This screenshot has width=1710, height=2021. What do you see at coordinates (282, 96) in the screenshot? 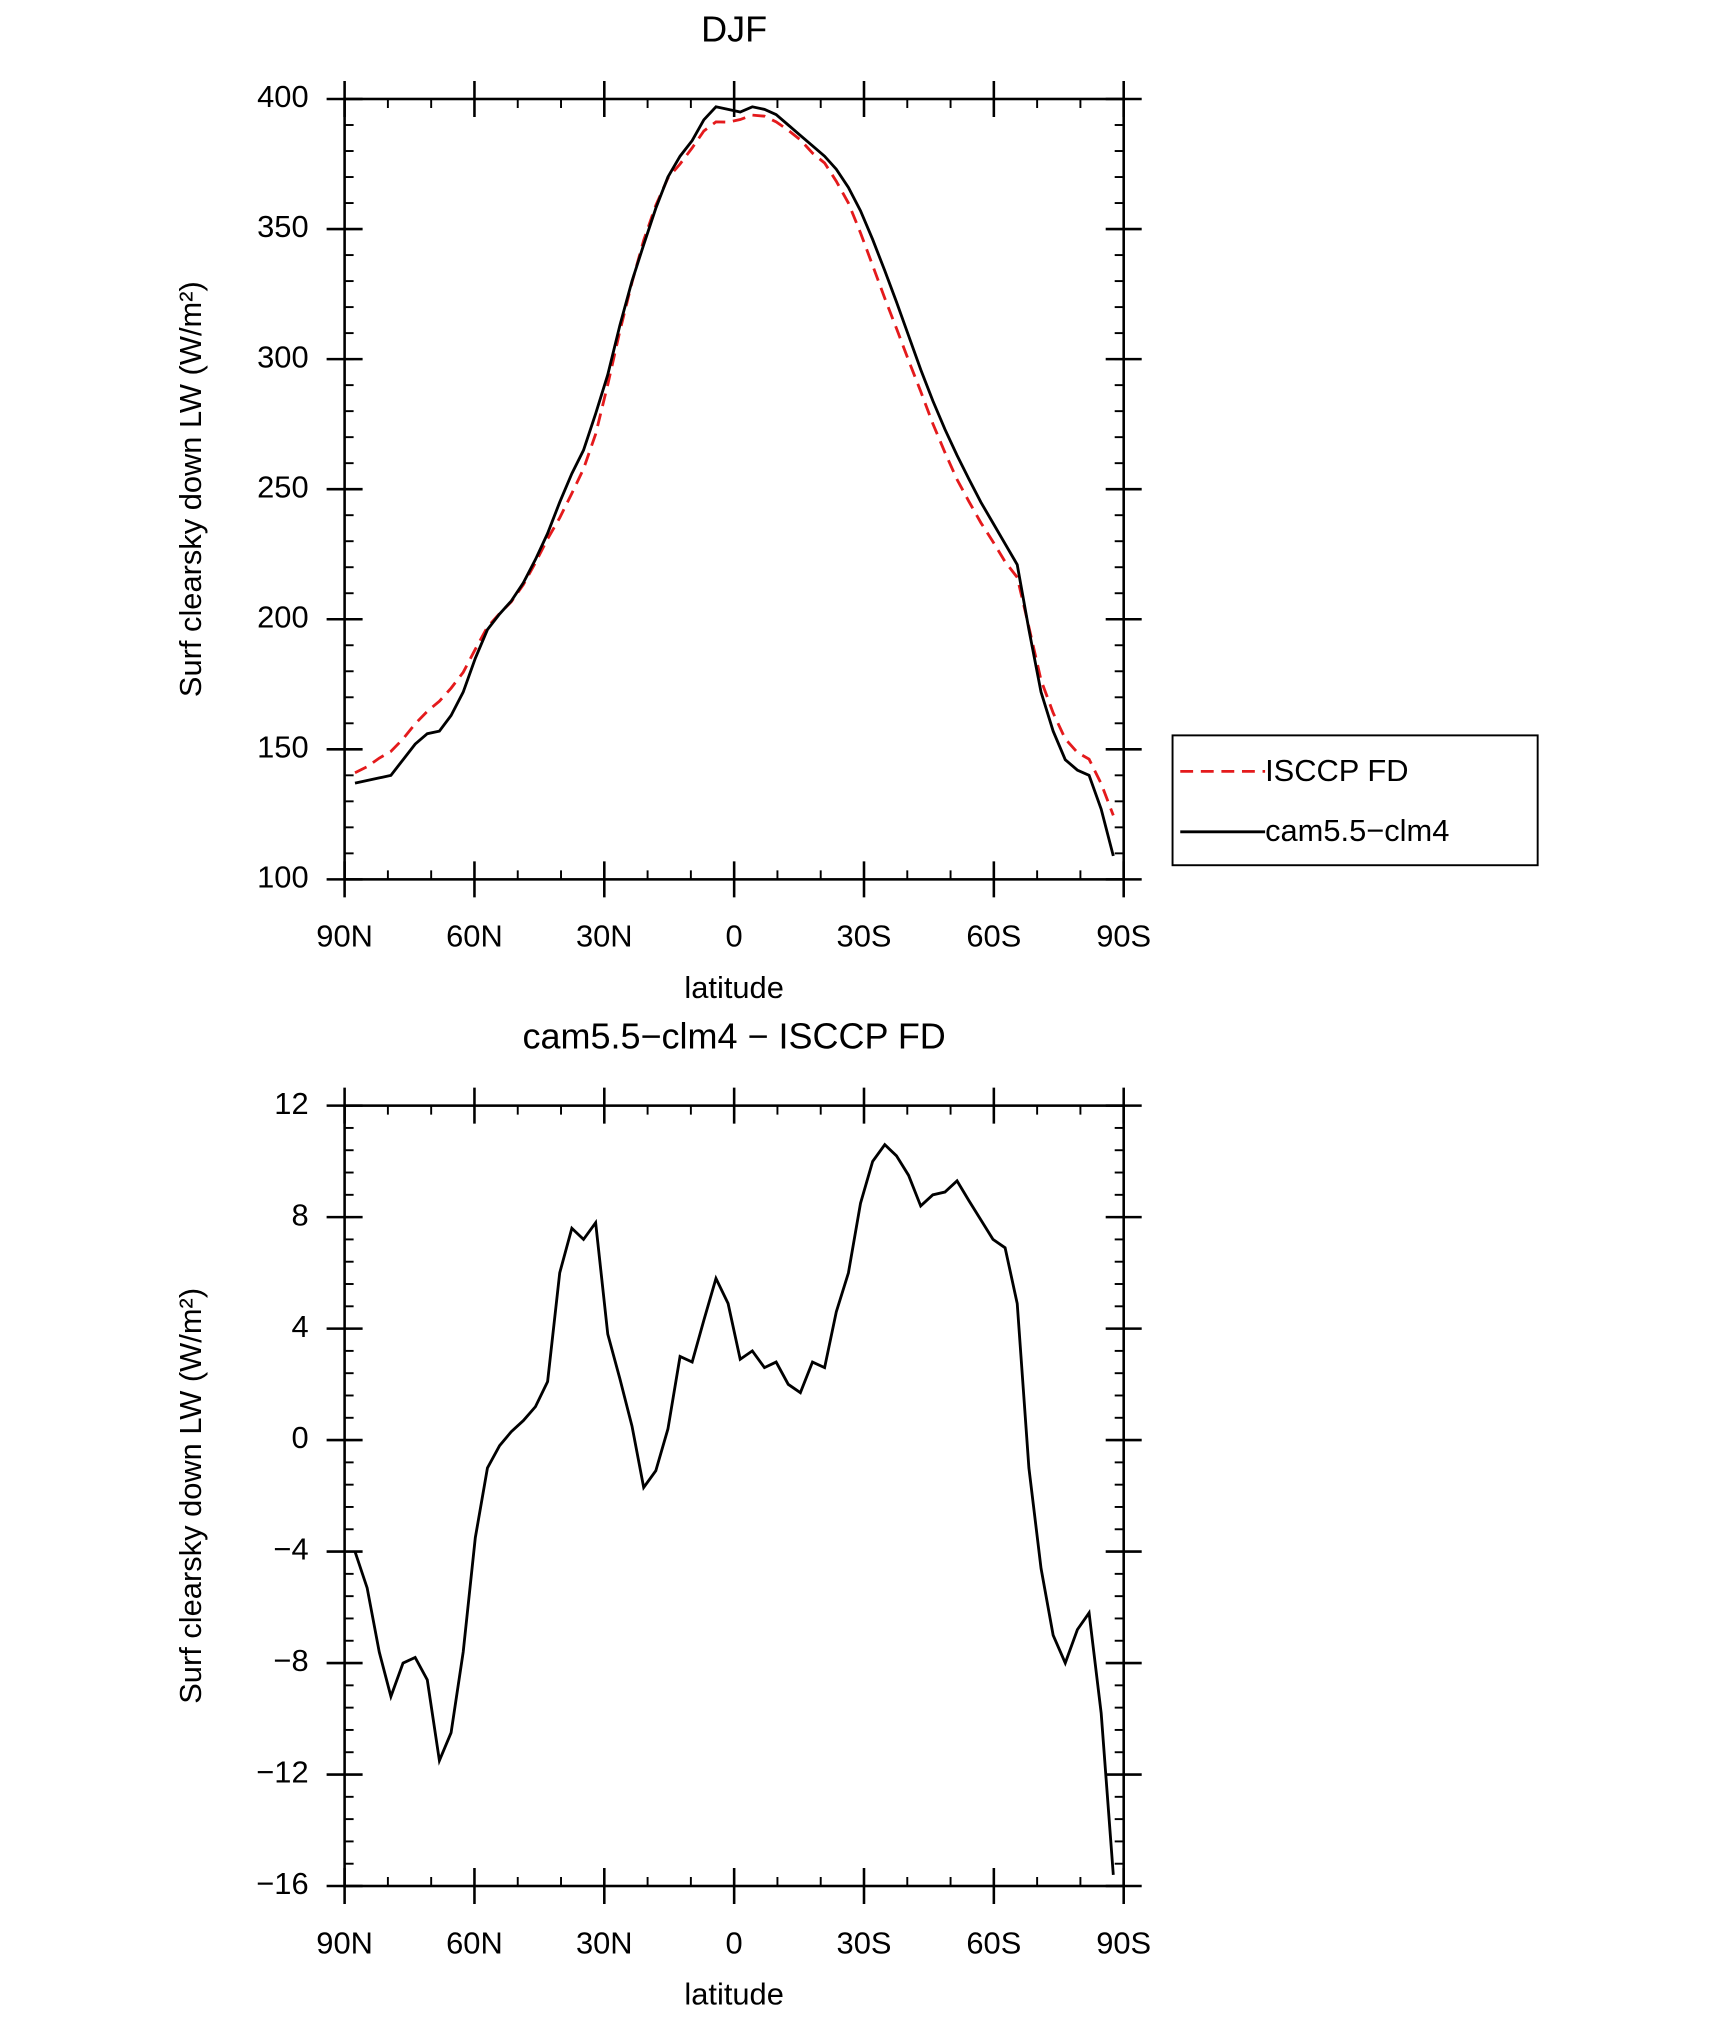
I see `y-tick-label: 400` at bounding box center [282, 96].